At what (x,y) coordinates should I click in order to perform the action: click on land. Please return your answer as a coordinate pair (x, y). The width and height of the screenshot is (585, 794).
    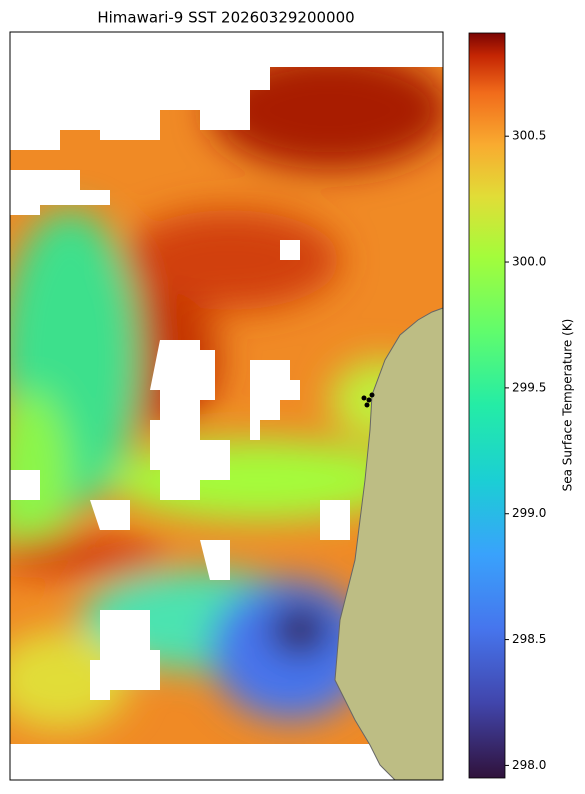
    Looking at the image, I should click on (389, 544).